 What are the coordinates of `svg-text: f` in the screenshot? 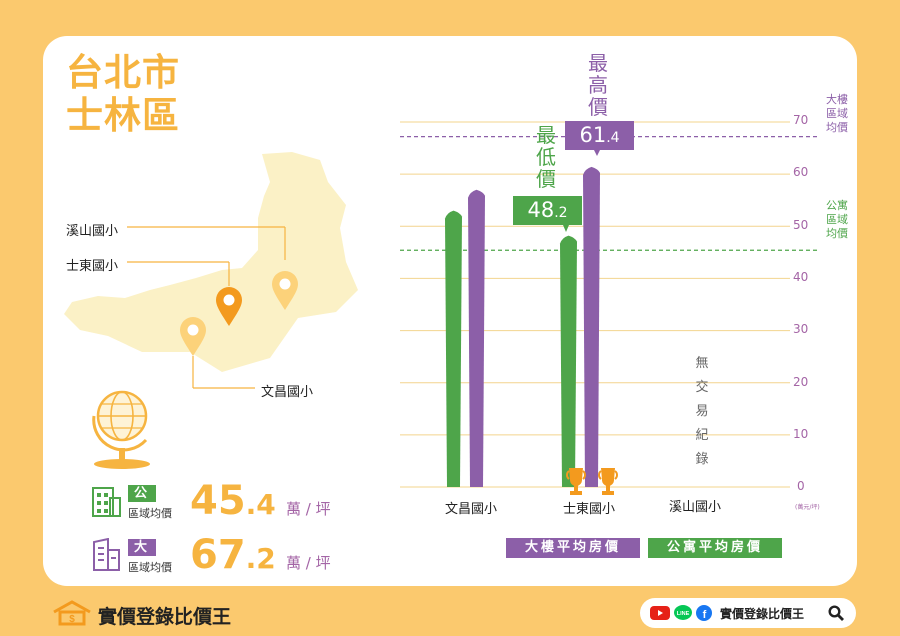 It's located at (705, 615).